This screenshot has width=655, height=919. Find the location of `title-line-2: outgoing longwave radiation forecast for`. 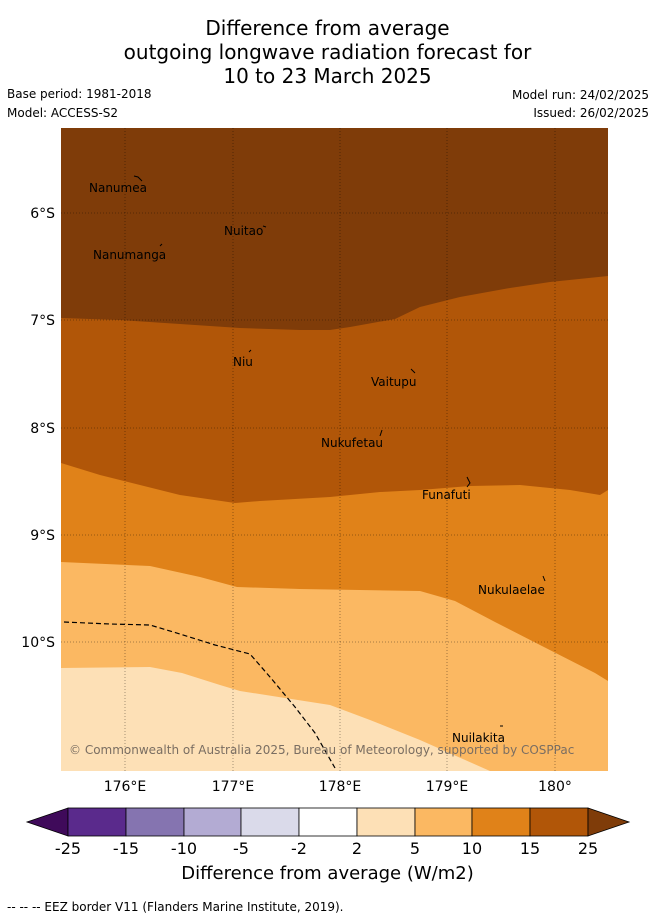

title-line-2: outgoing longwave radiation forecast for is located at coordinates (327, 52).